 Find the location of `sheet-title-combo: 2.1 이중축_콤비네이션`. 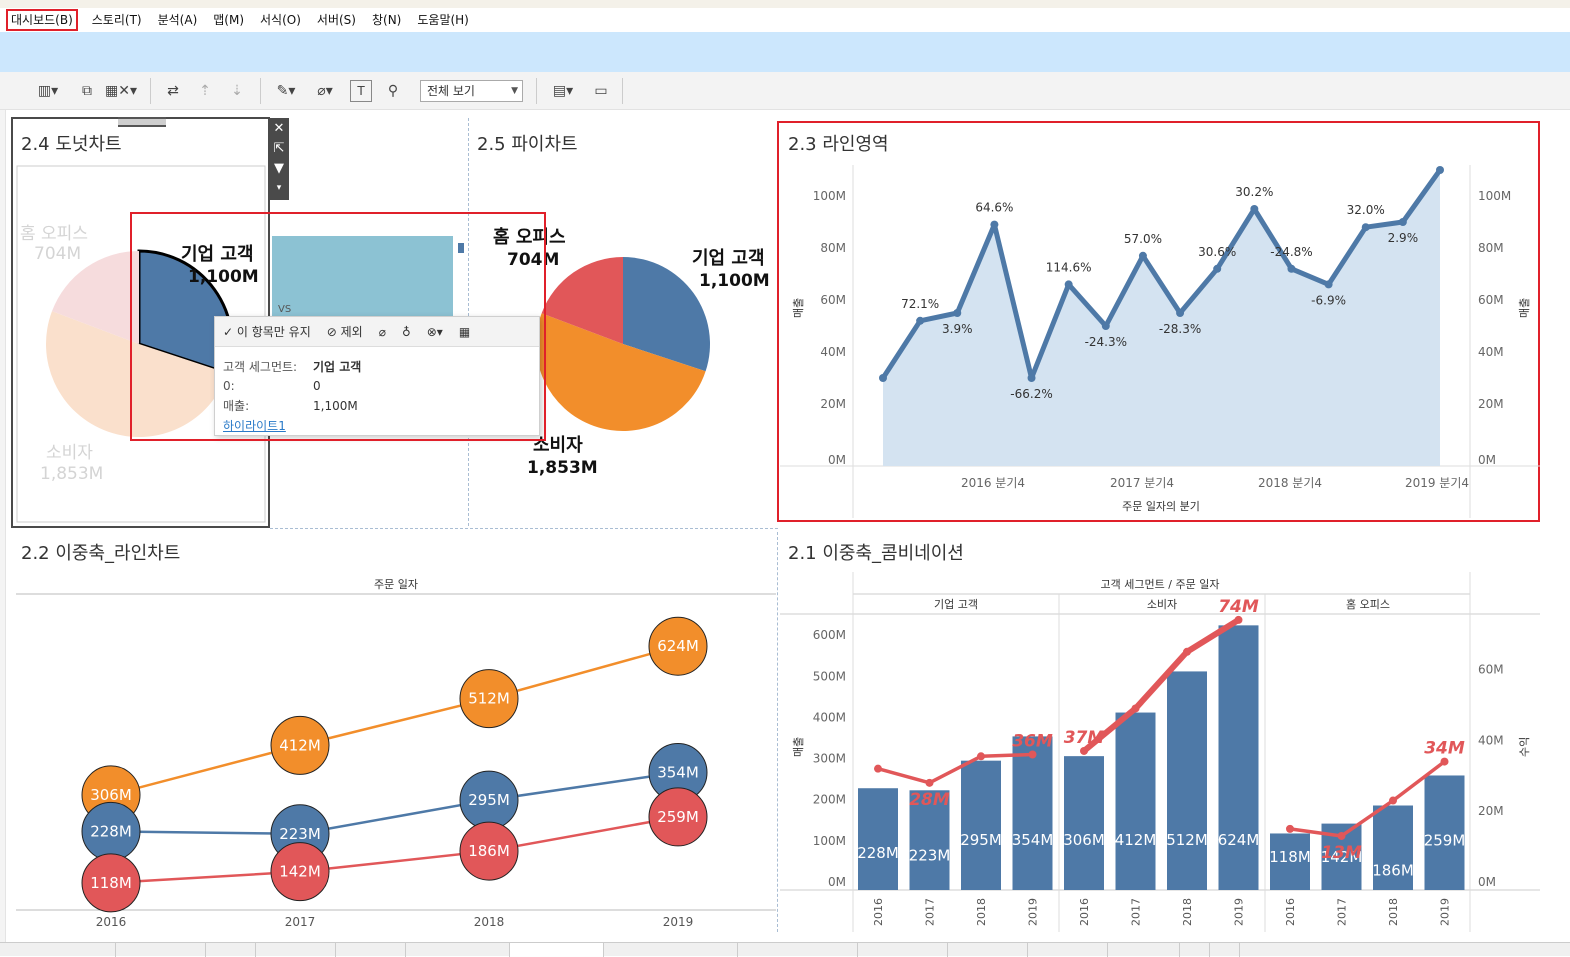

sheet-title-combo: 2.1 이중축_콤비네이션 is located at coordinates (876, 553).